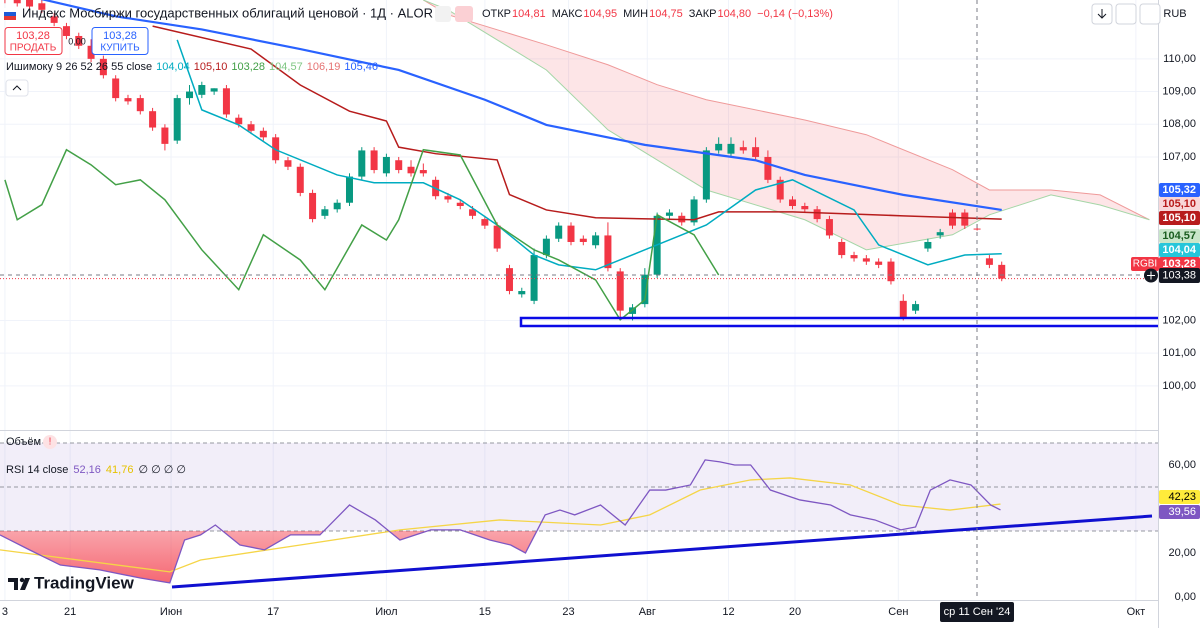 The height and width of the screenshot is (628, 1200). I want to click on x-tick-label: 3, so click(5, 612).